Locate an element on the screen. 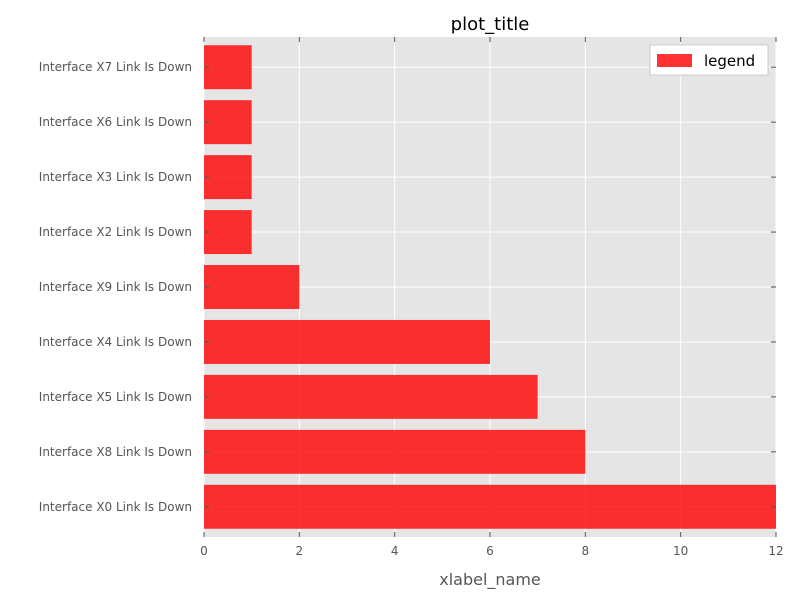 The height and width of the screenshot is (600, 800). x-tick-label: 2 is located at coordinates (300, 551).